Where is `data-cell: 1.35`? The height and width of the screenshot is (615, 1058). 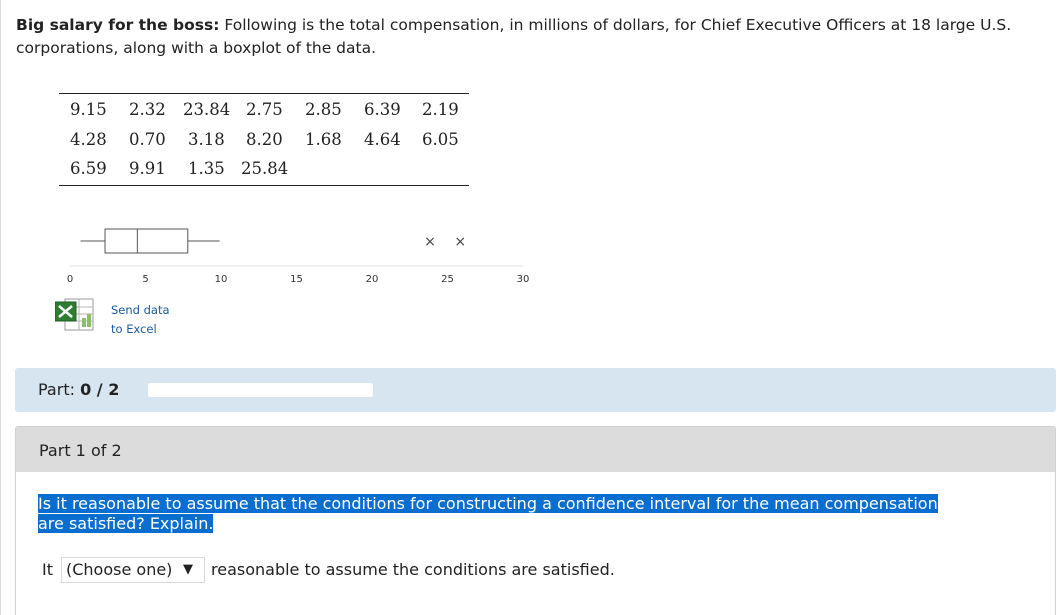 data-cell: 1.35 is located at coordinates (206, 168).